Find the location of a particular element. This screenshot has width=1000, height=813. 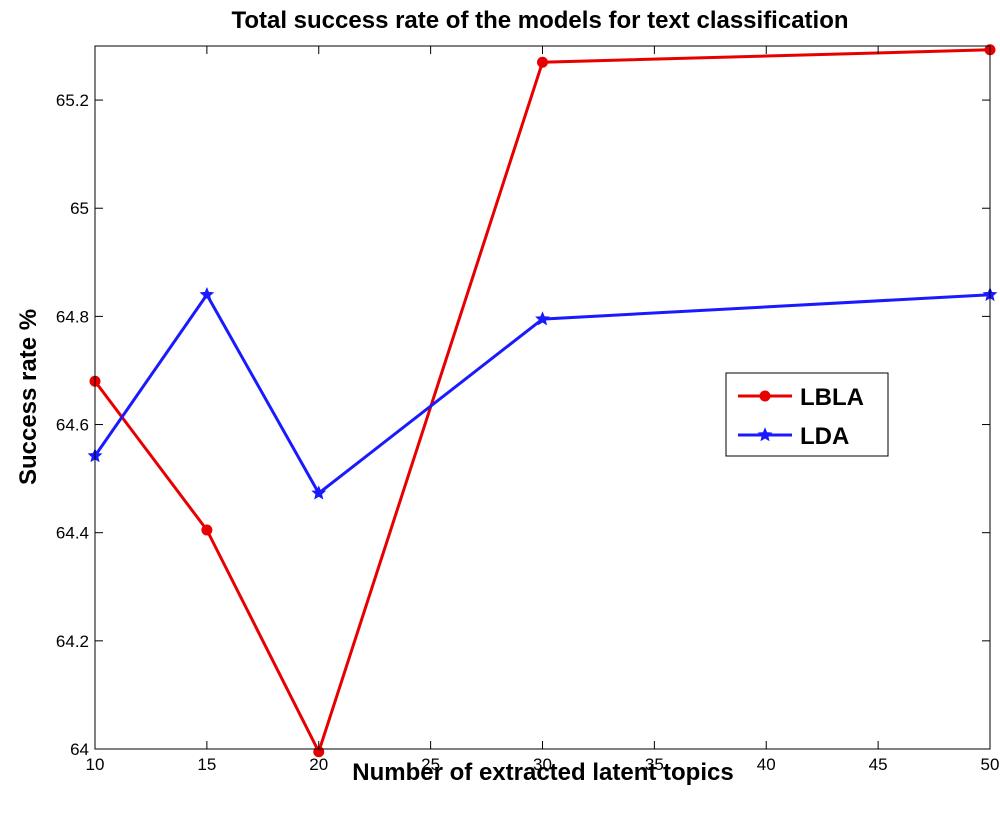

x-tick-label: 30 is located at coordinates (542, 764).